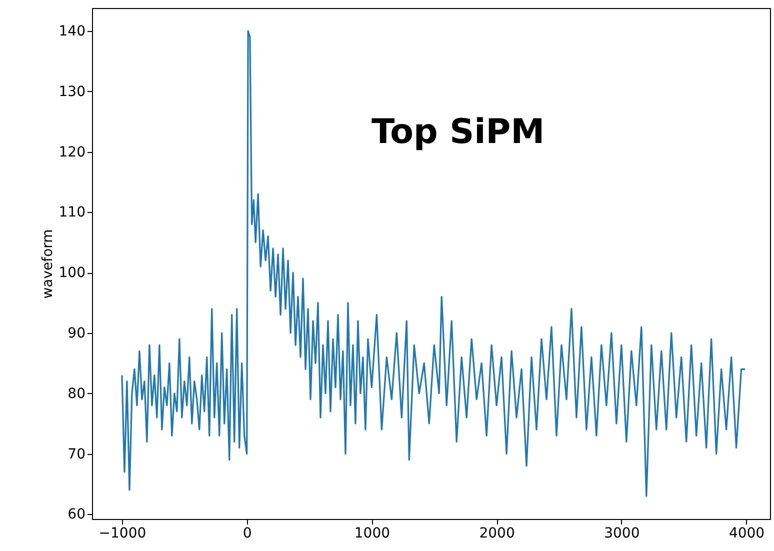 Image resolution: width=774 pixels, height=551 pixels. I want to click on y-tick-label: 60, so click(77, 514).